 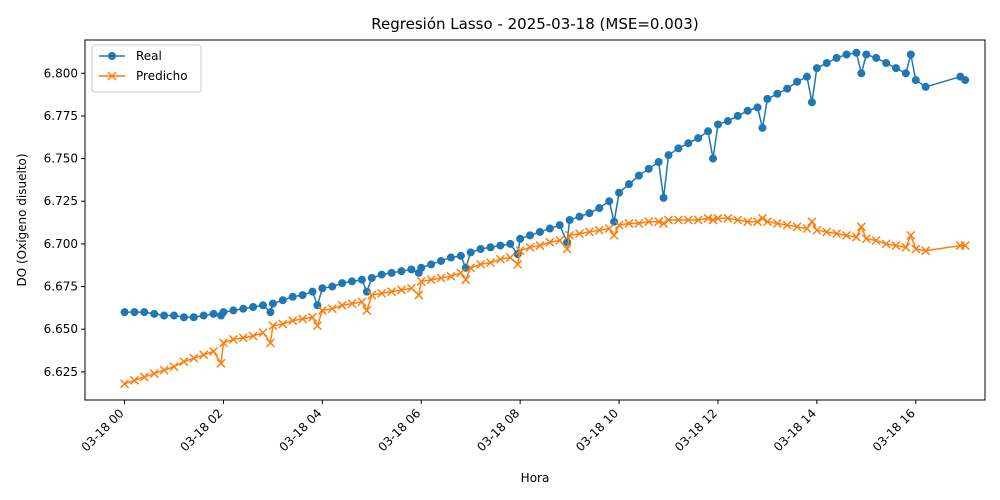 I want to click on y-tick-label: 6.625, so click(x=61, y=372).